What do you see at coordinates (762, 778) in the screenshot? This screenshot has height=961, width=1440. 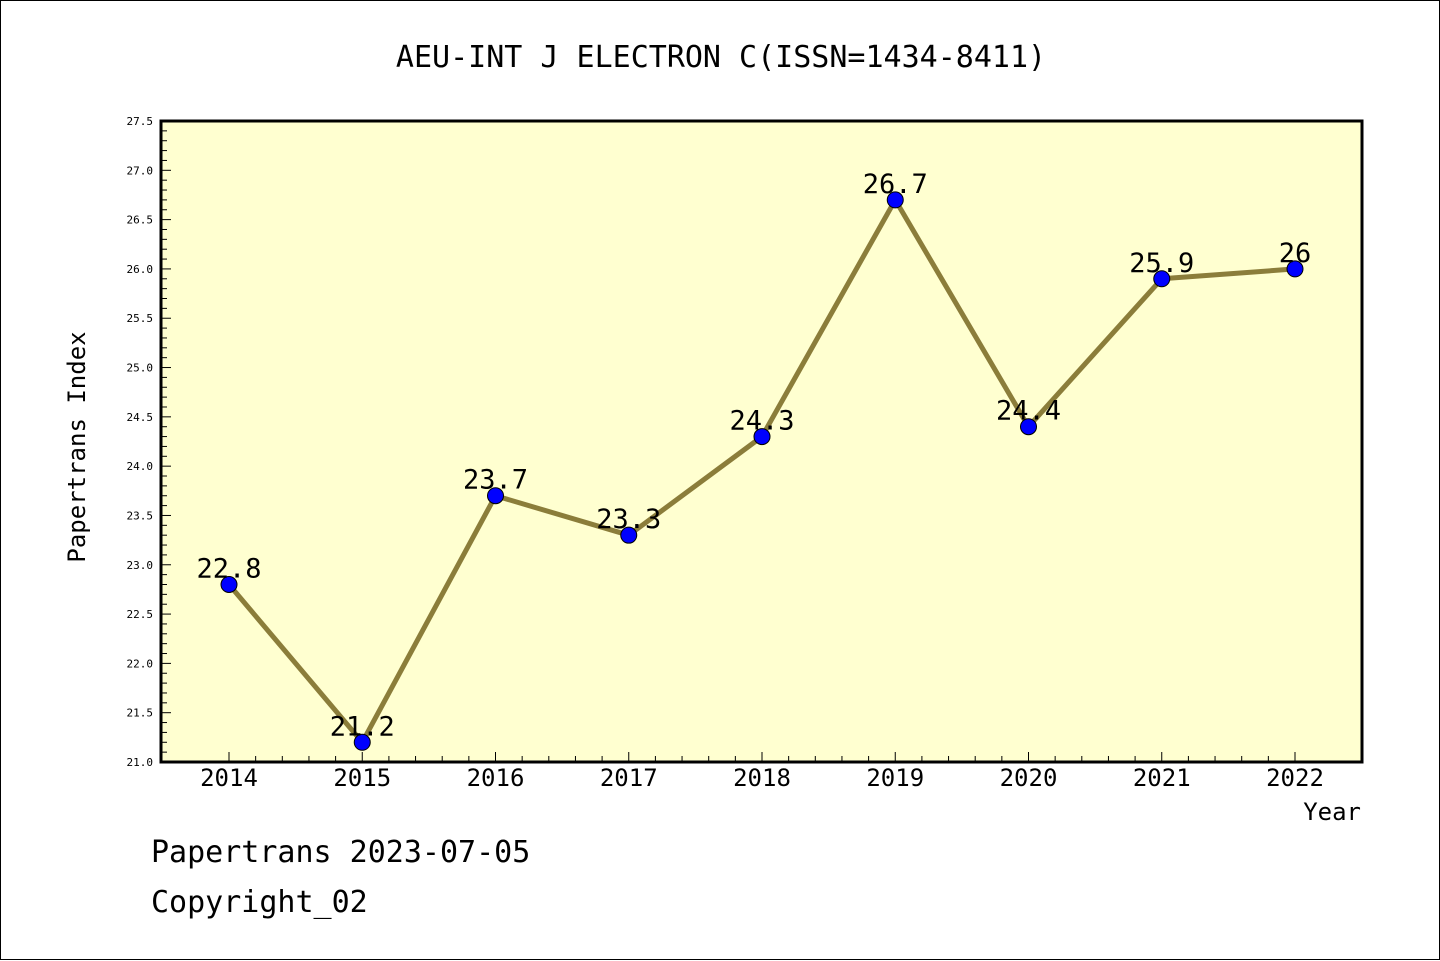 I see `x-tick-label: 2018` at bounding box center [762, 778].